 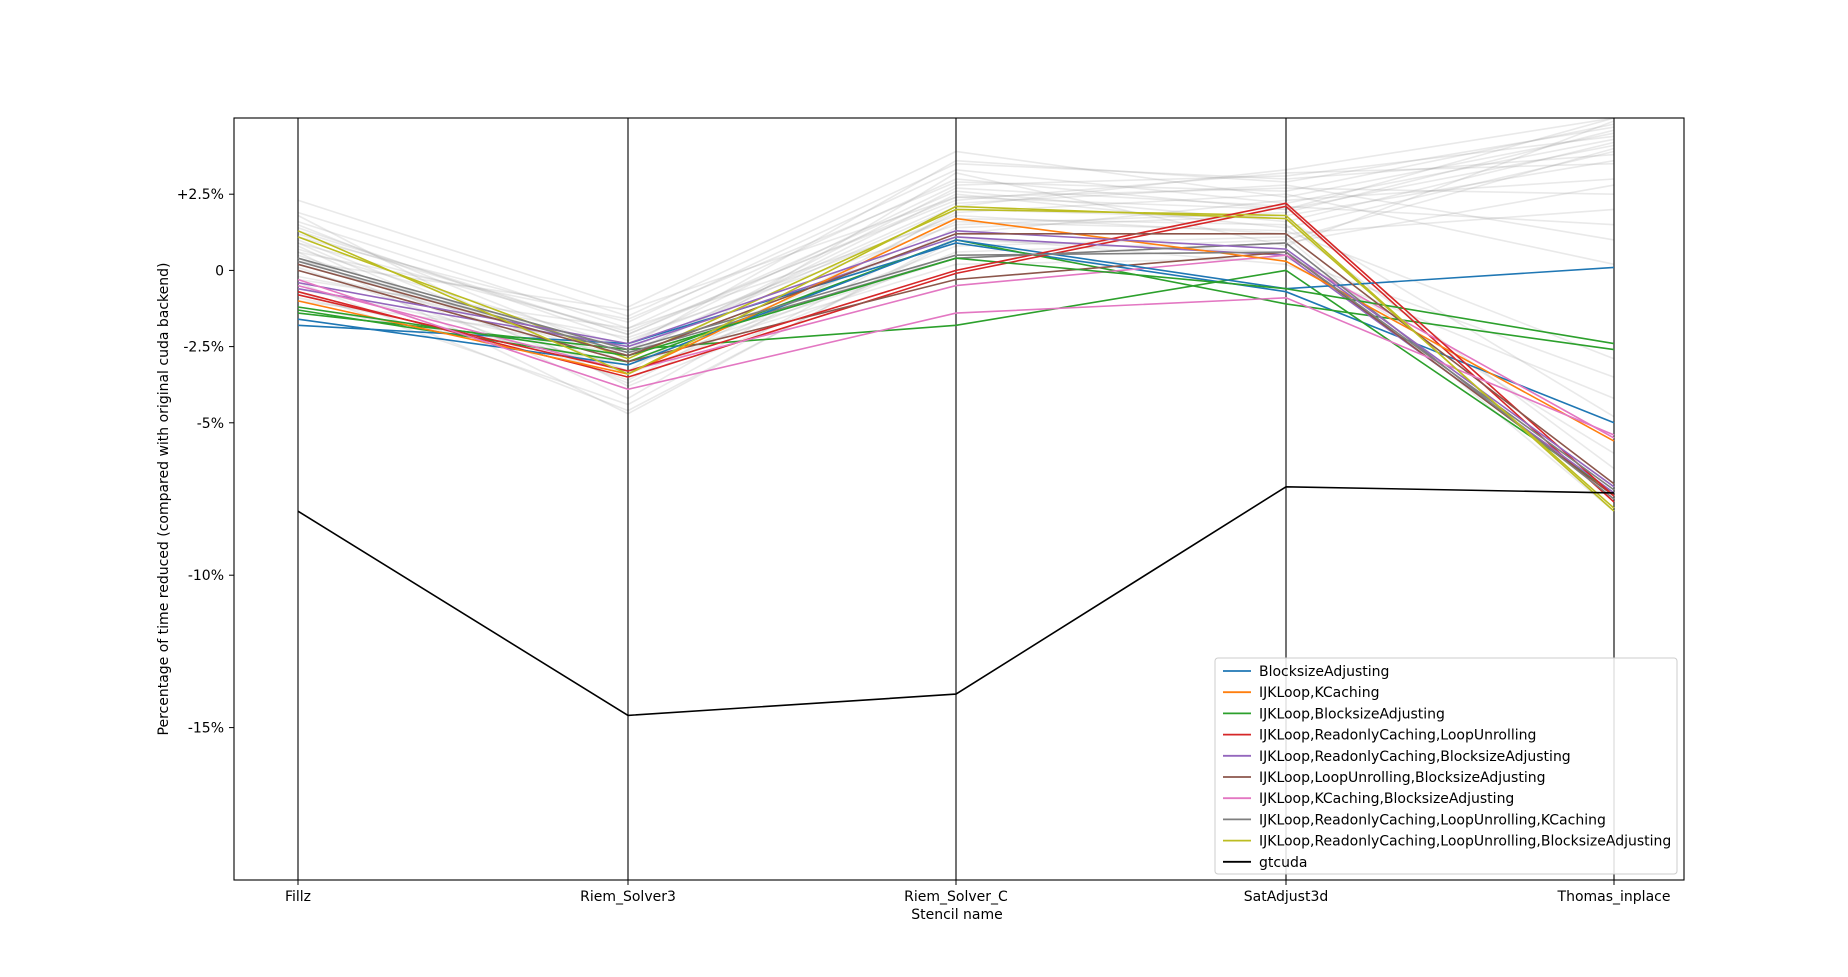 I want to click on y-axis-ticks: +2.5% 0 -2.5% -5% -10% -15%, so click(x=205, y=462).